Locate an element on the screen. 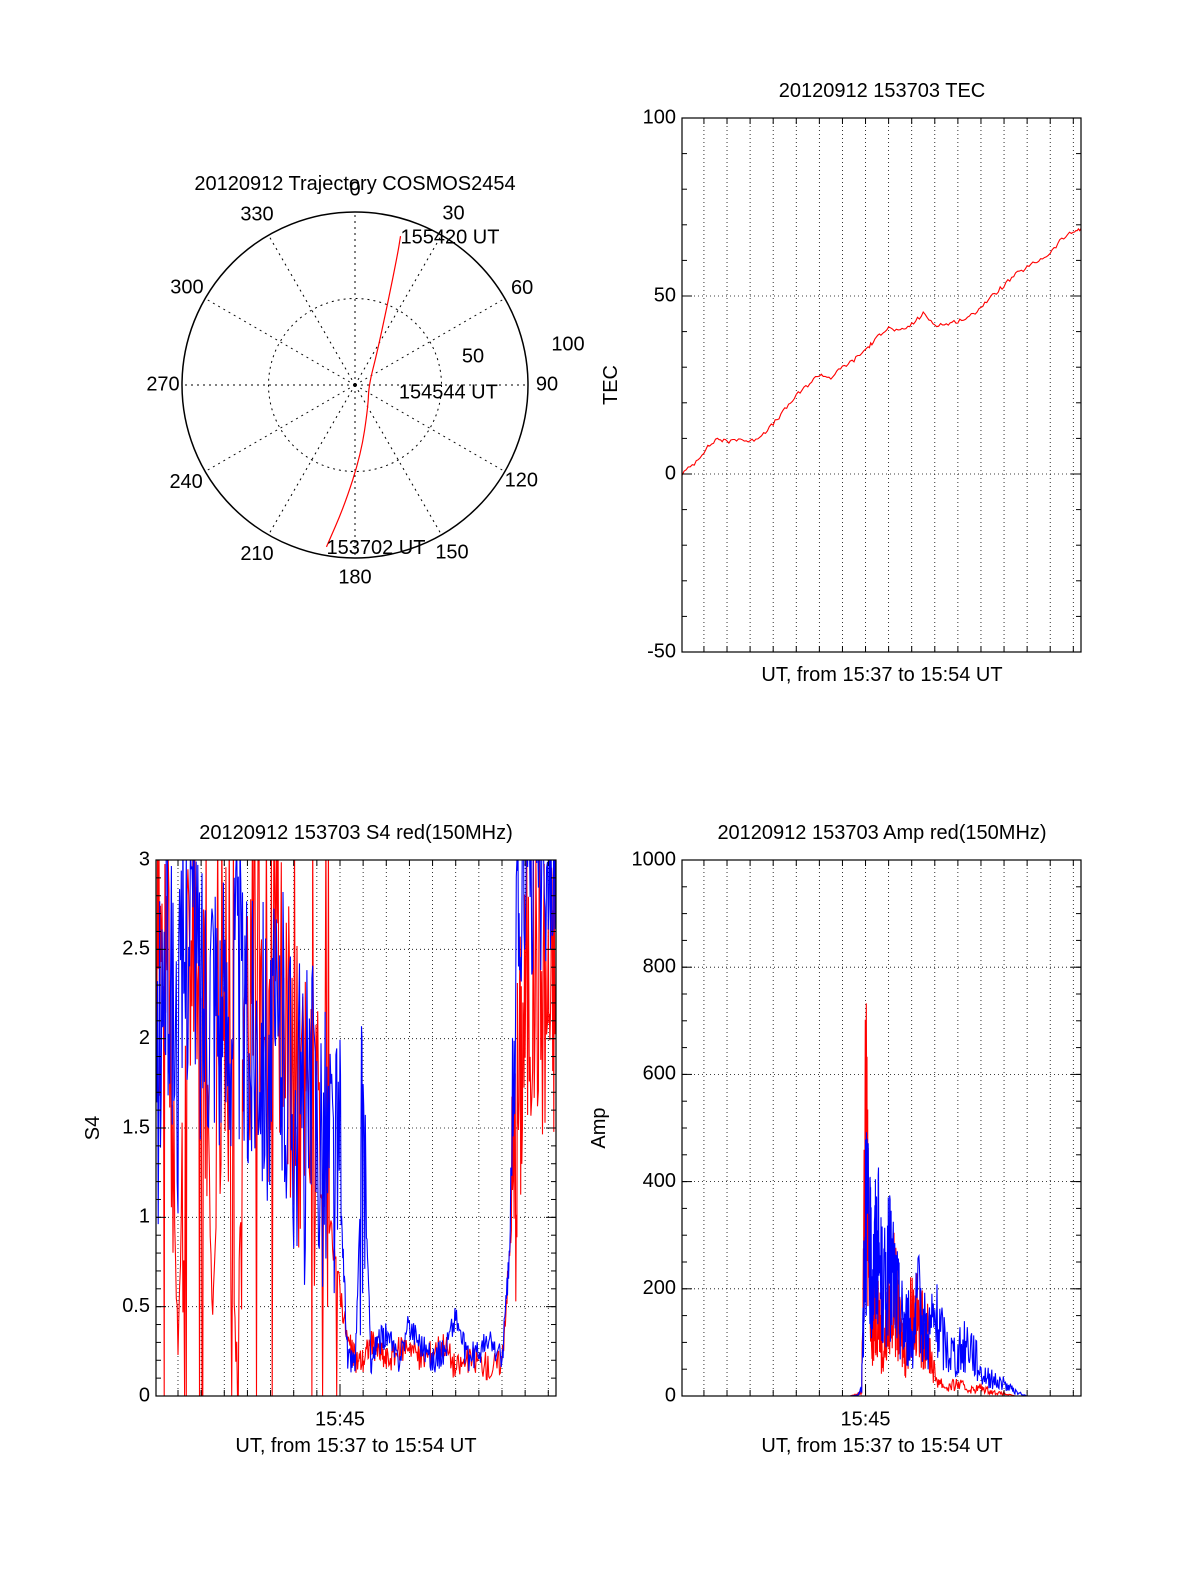 Image resolution: width=1200 pixels, height=1575 pixels. y-tick-label: 0.5 is located at coordinates (136, 1306).